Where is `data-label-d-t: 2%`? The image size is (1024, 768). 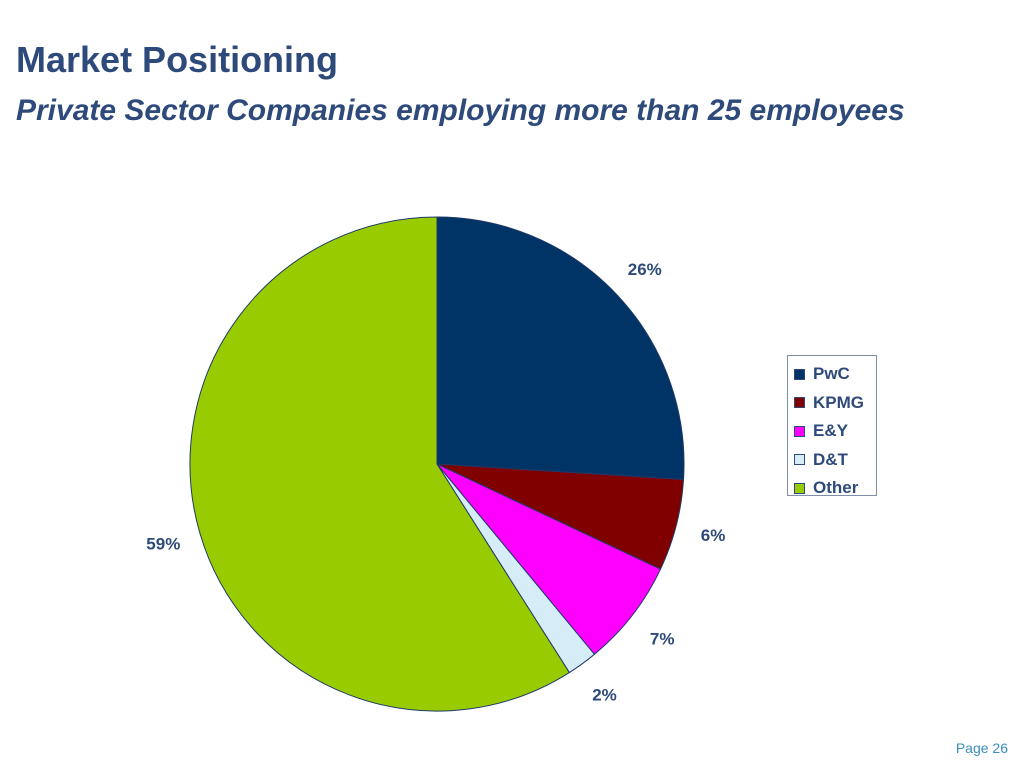
data-label-d-t: 2% is located at coordinates (604, 695).